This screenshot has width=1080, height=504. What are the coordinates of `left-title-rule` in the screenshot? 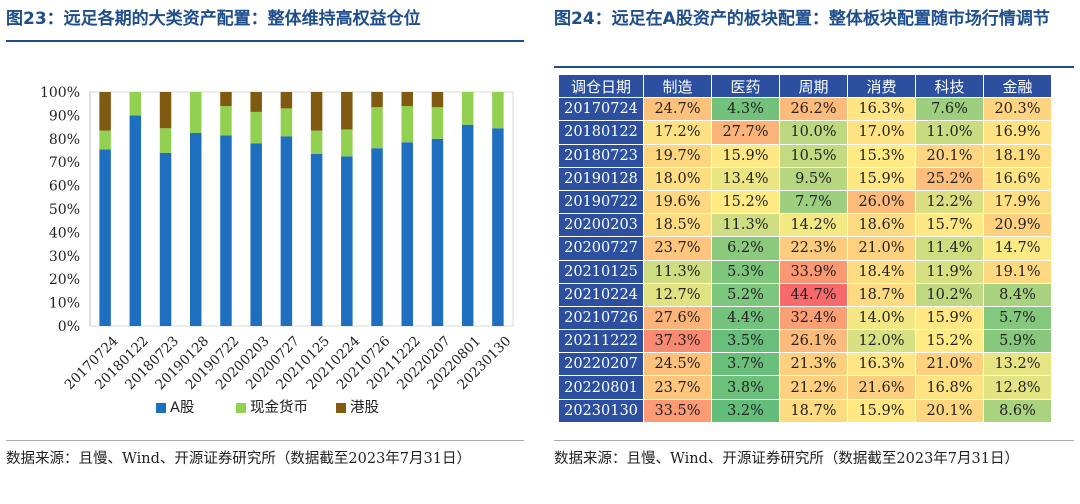 It's located at (265, 41).